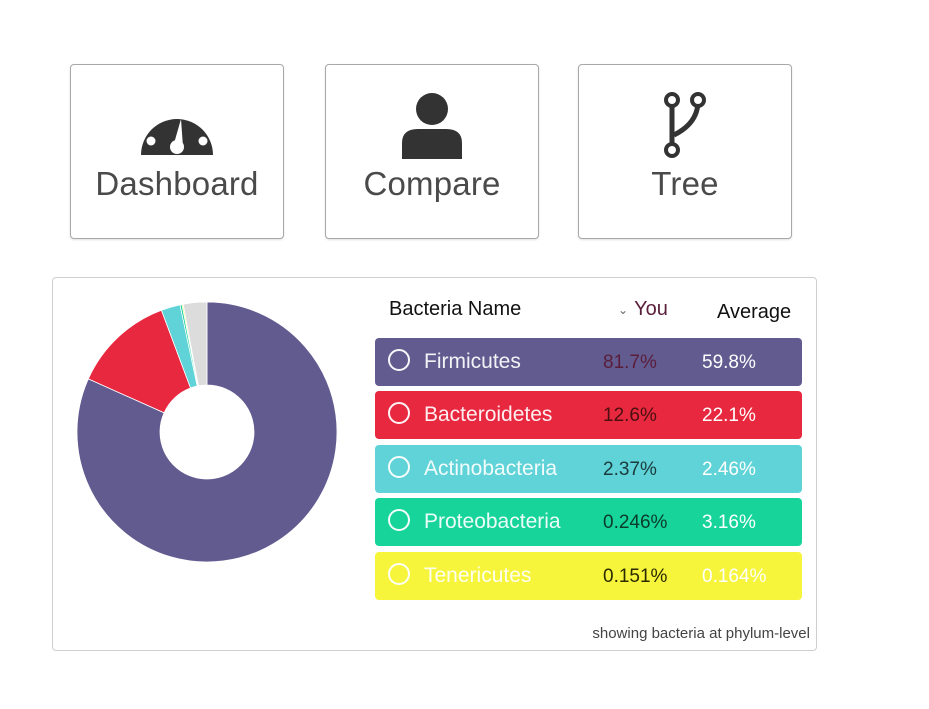  Describe the element at coordinates (623, 309) in the screenshot. I see `chevron-down-icon: ⌄` at that location.